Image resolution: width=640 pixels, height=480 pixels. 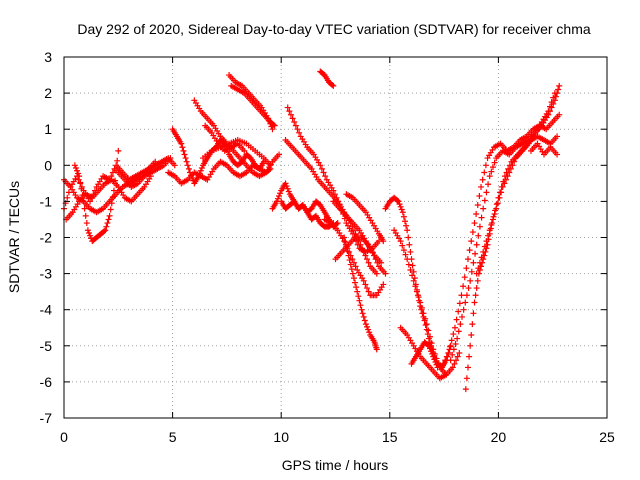 I want to click on series-t03, so click(x=108, y=198).